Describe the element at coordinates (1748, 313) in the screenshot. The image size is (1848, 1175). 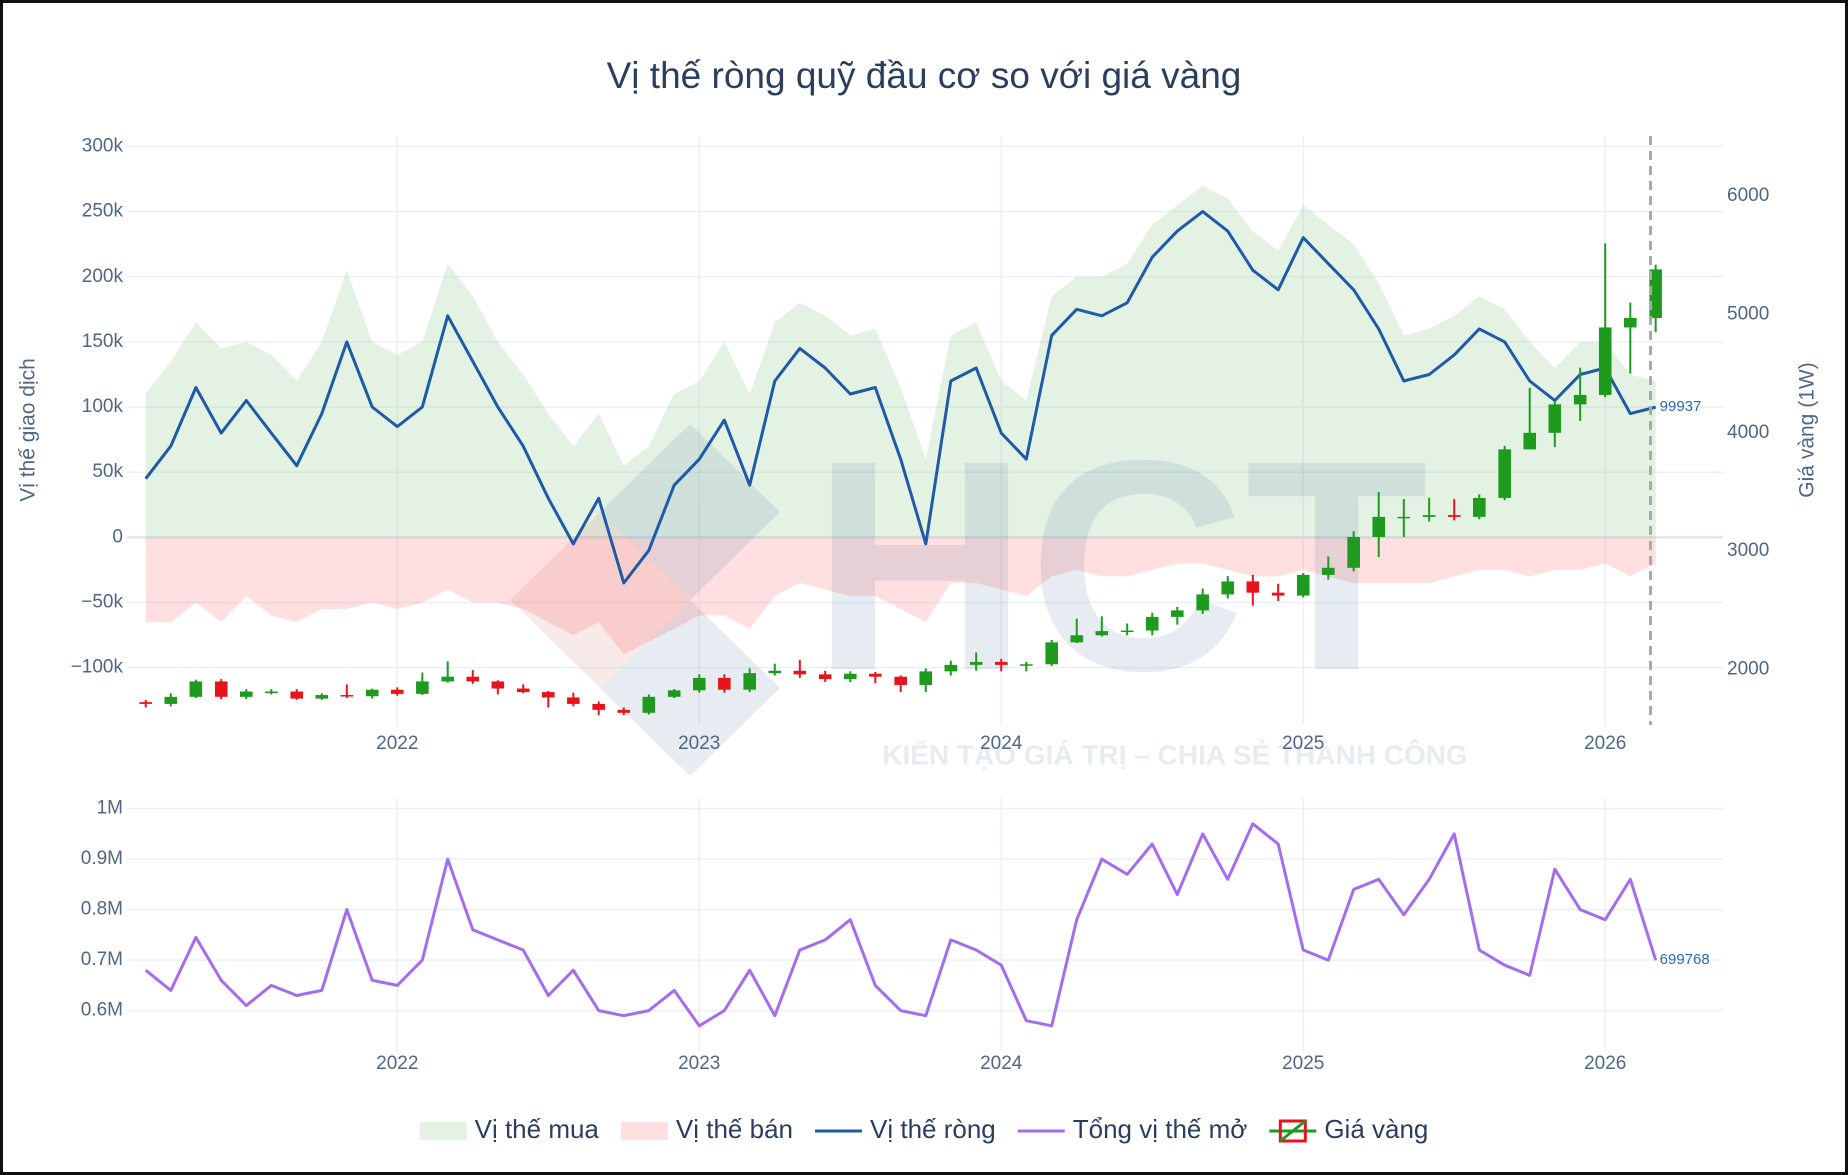
I see `y2-tick-label: 5000` at that location.